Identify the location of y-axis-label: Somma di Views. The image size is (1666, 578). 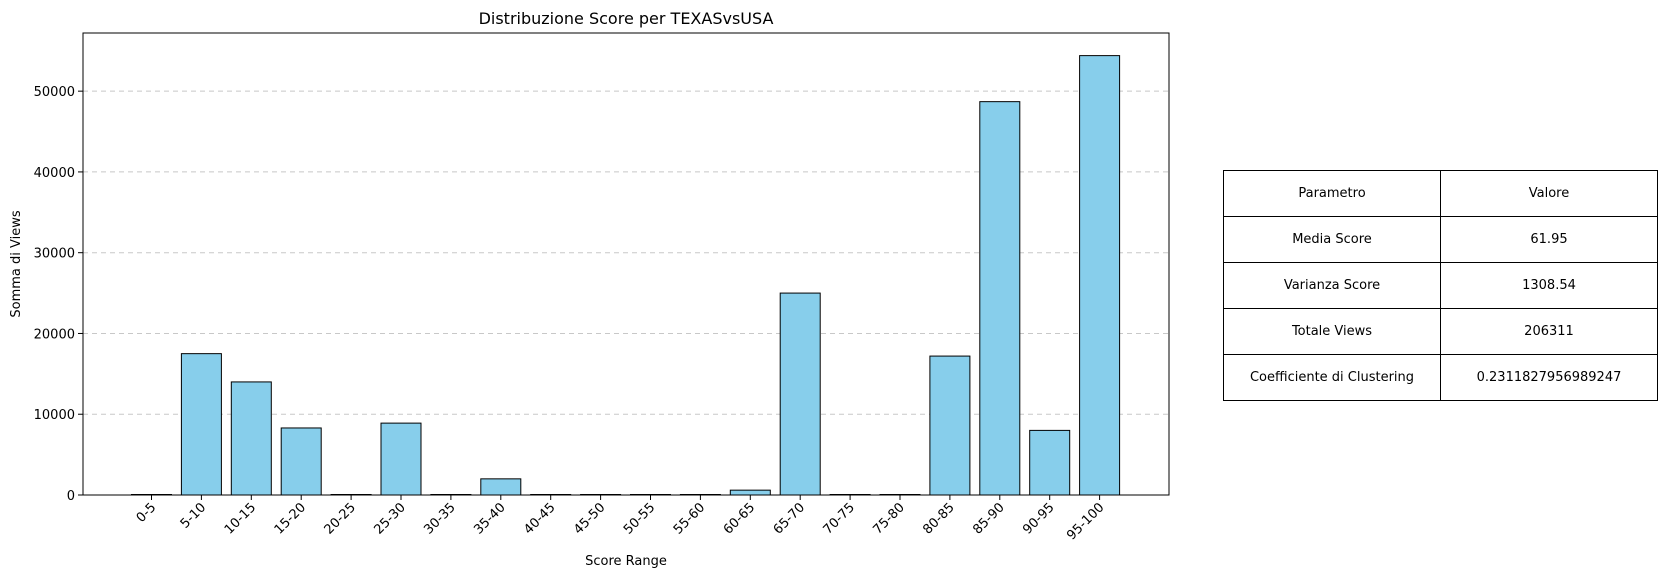
(16, 263).